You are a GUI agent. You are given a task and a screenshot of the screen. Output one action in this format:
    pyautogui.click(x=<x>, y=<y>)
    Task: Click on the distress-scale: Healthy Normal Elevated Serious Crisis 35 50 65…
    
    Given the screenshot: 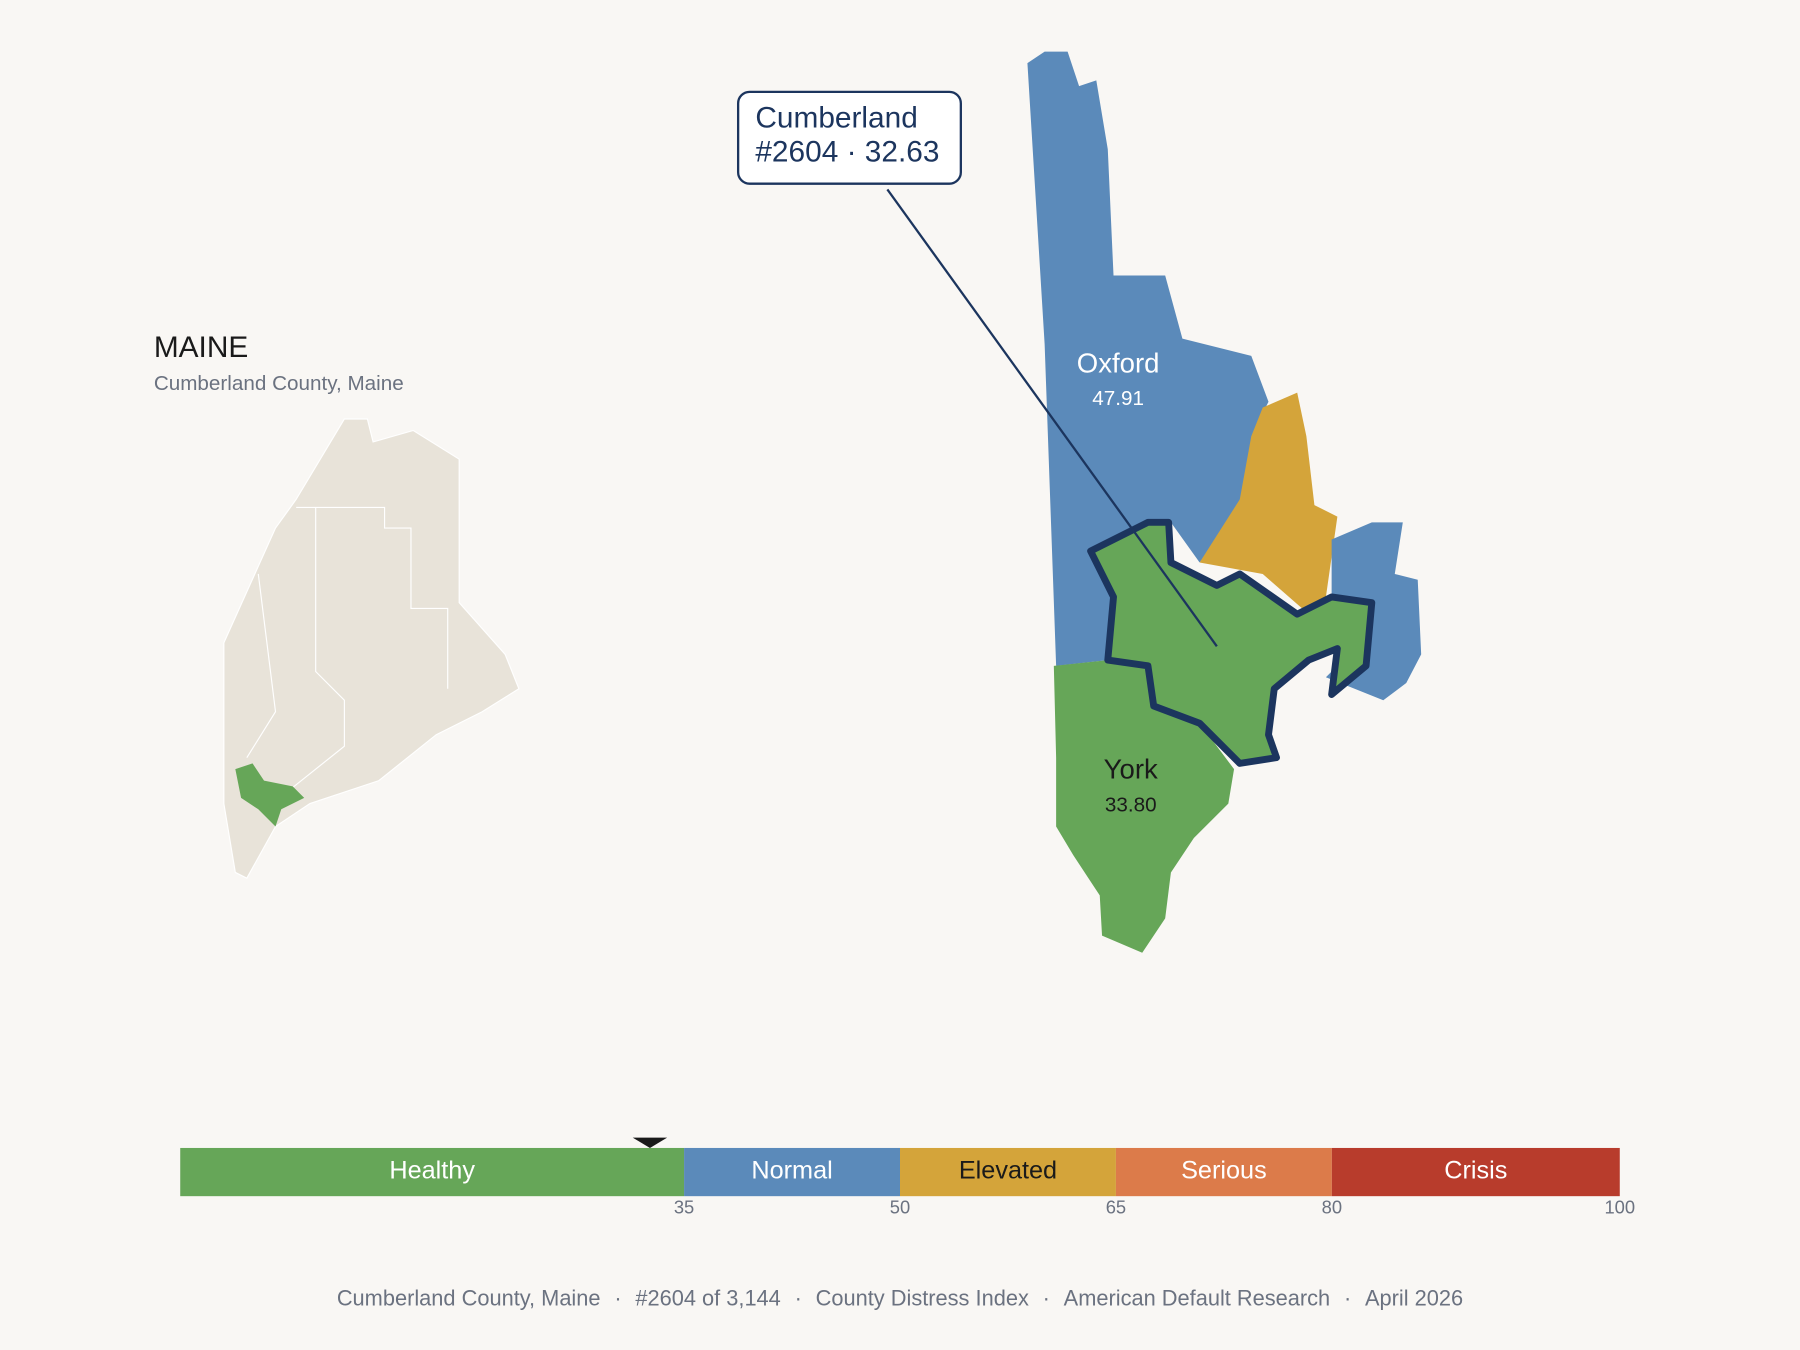 What is the action you would take?
    pyautogui.click(x=907, y=1177)
    